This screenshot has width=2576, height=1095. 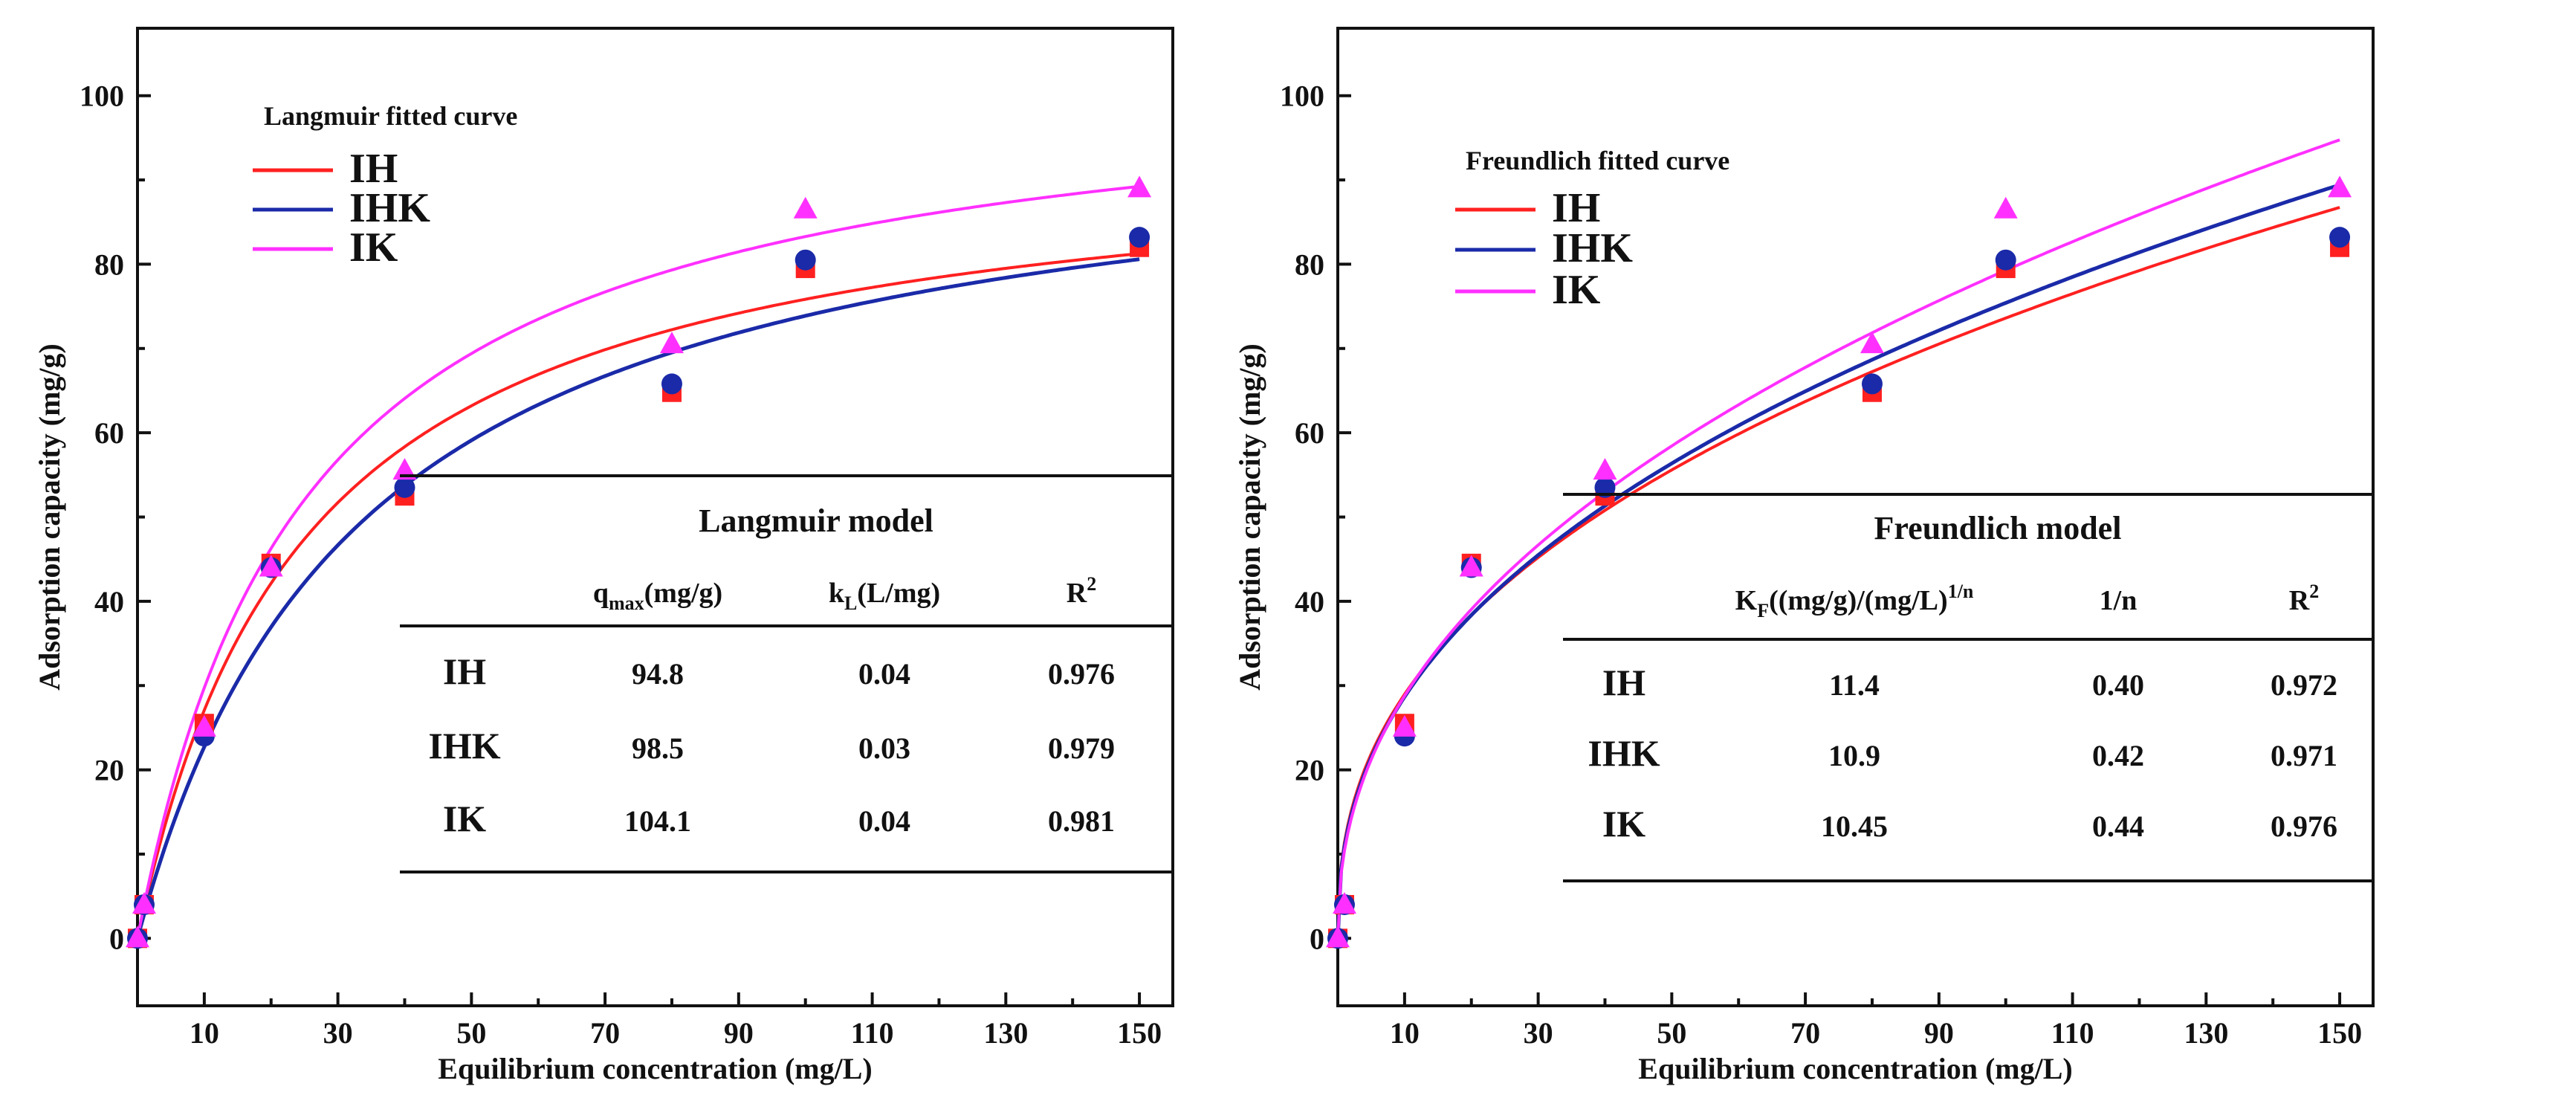 I want to click on legend-label-ihk: IHK, so click(x=1592, y=248).